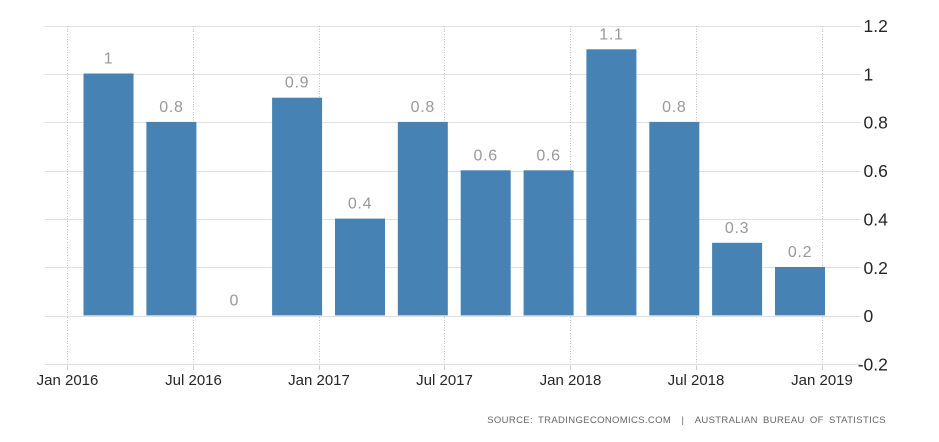 The width and height of the screenshot is (939, 442). What do you see at coordinates (611, 34) in the screenshot?
I see `svg-text: 1.1` at bounding box center [611, 34].